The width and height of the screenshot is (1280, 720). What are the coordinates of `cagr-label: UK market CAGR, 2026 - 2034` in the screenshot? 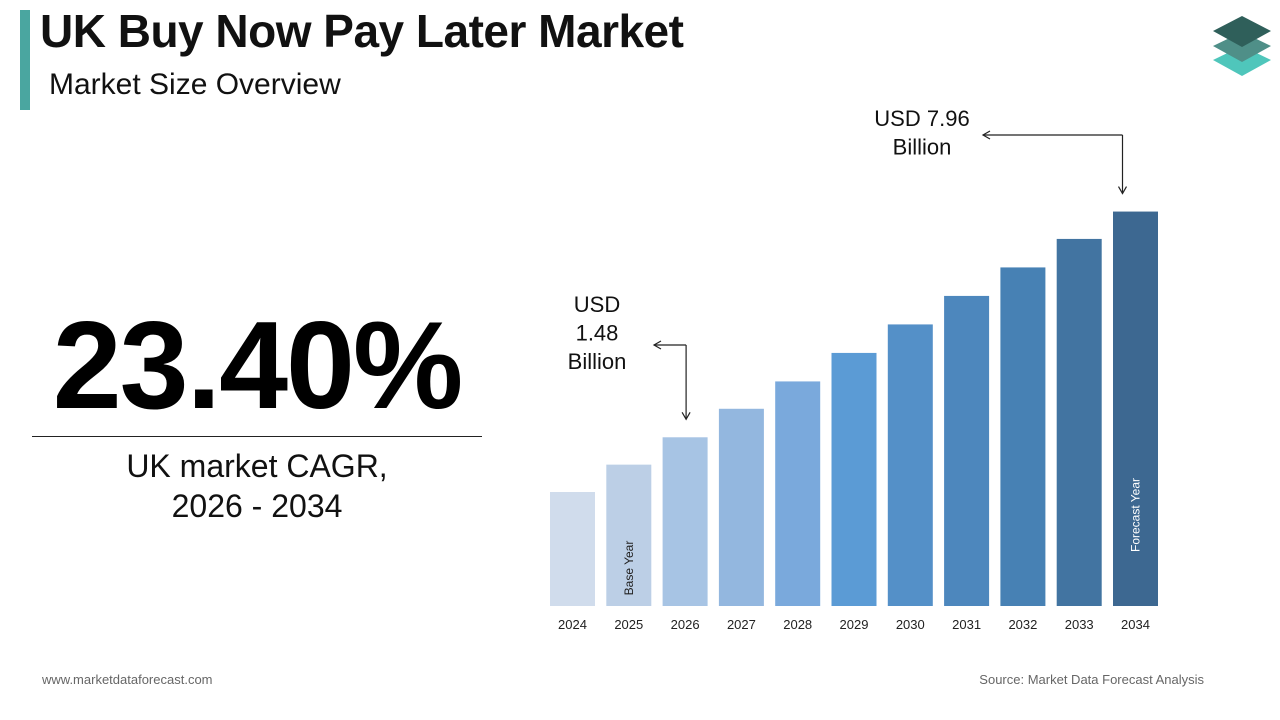 It's located at (257, 486).